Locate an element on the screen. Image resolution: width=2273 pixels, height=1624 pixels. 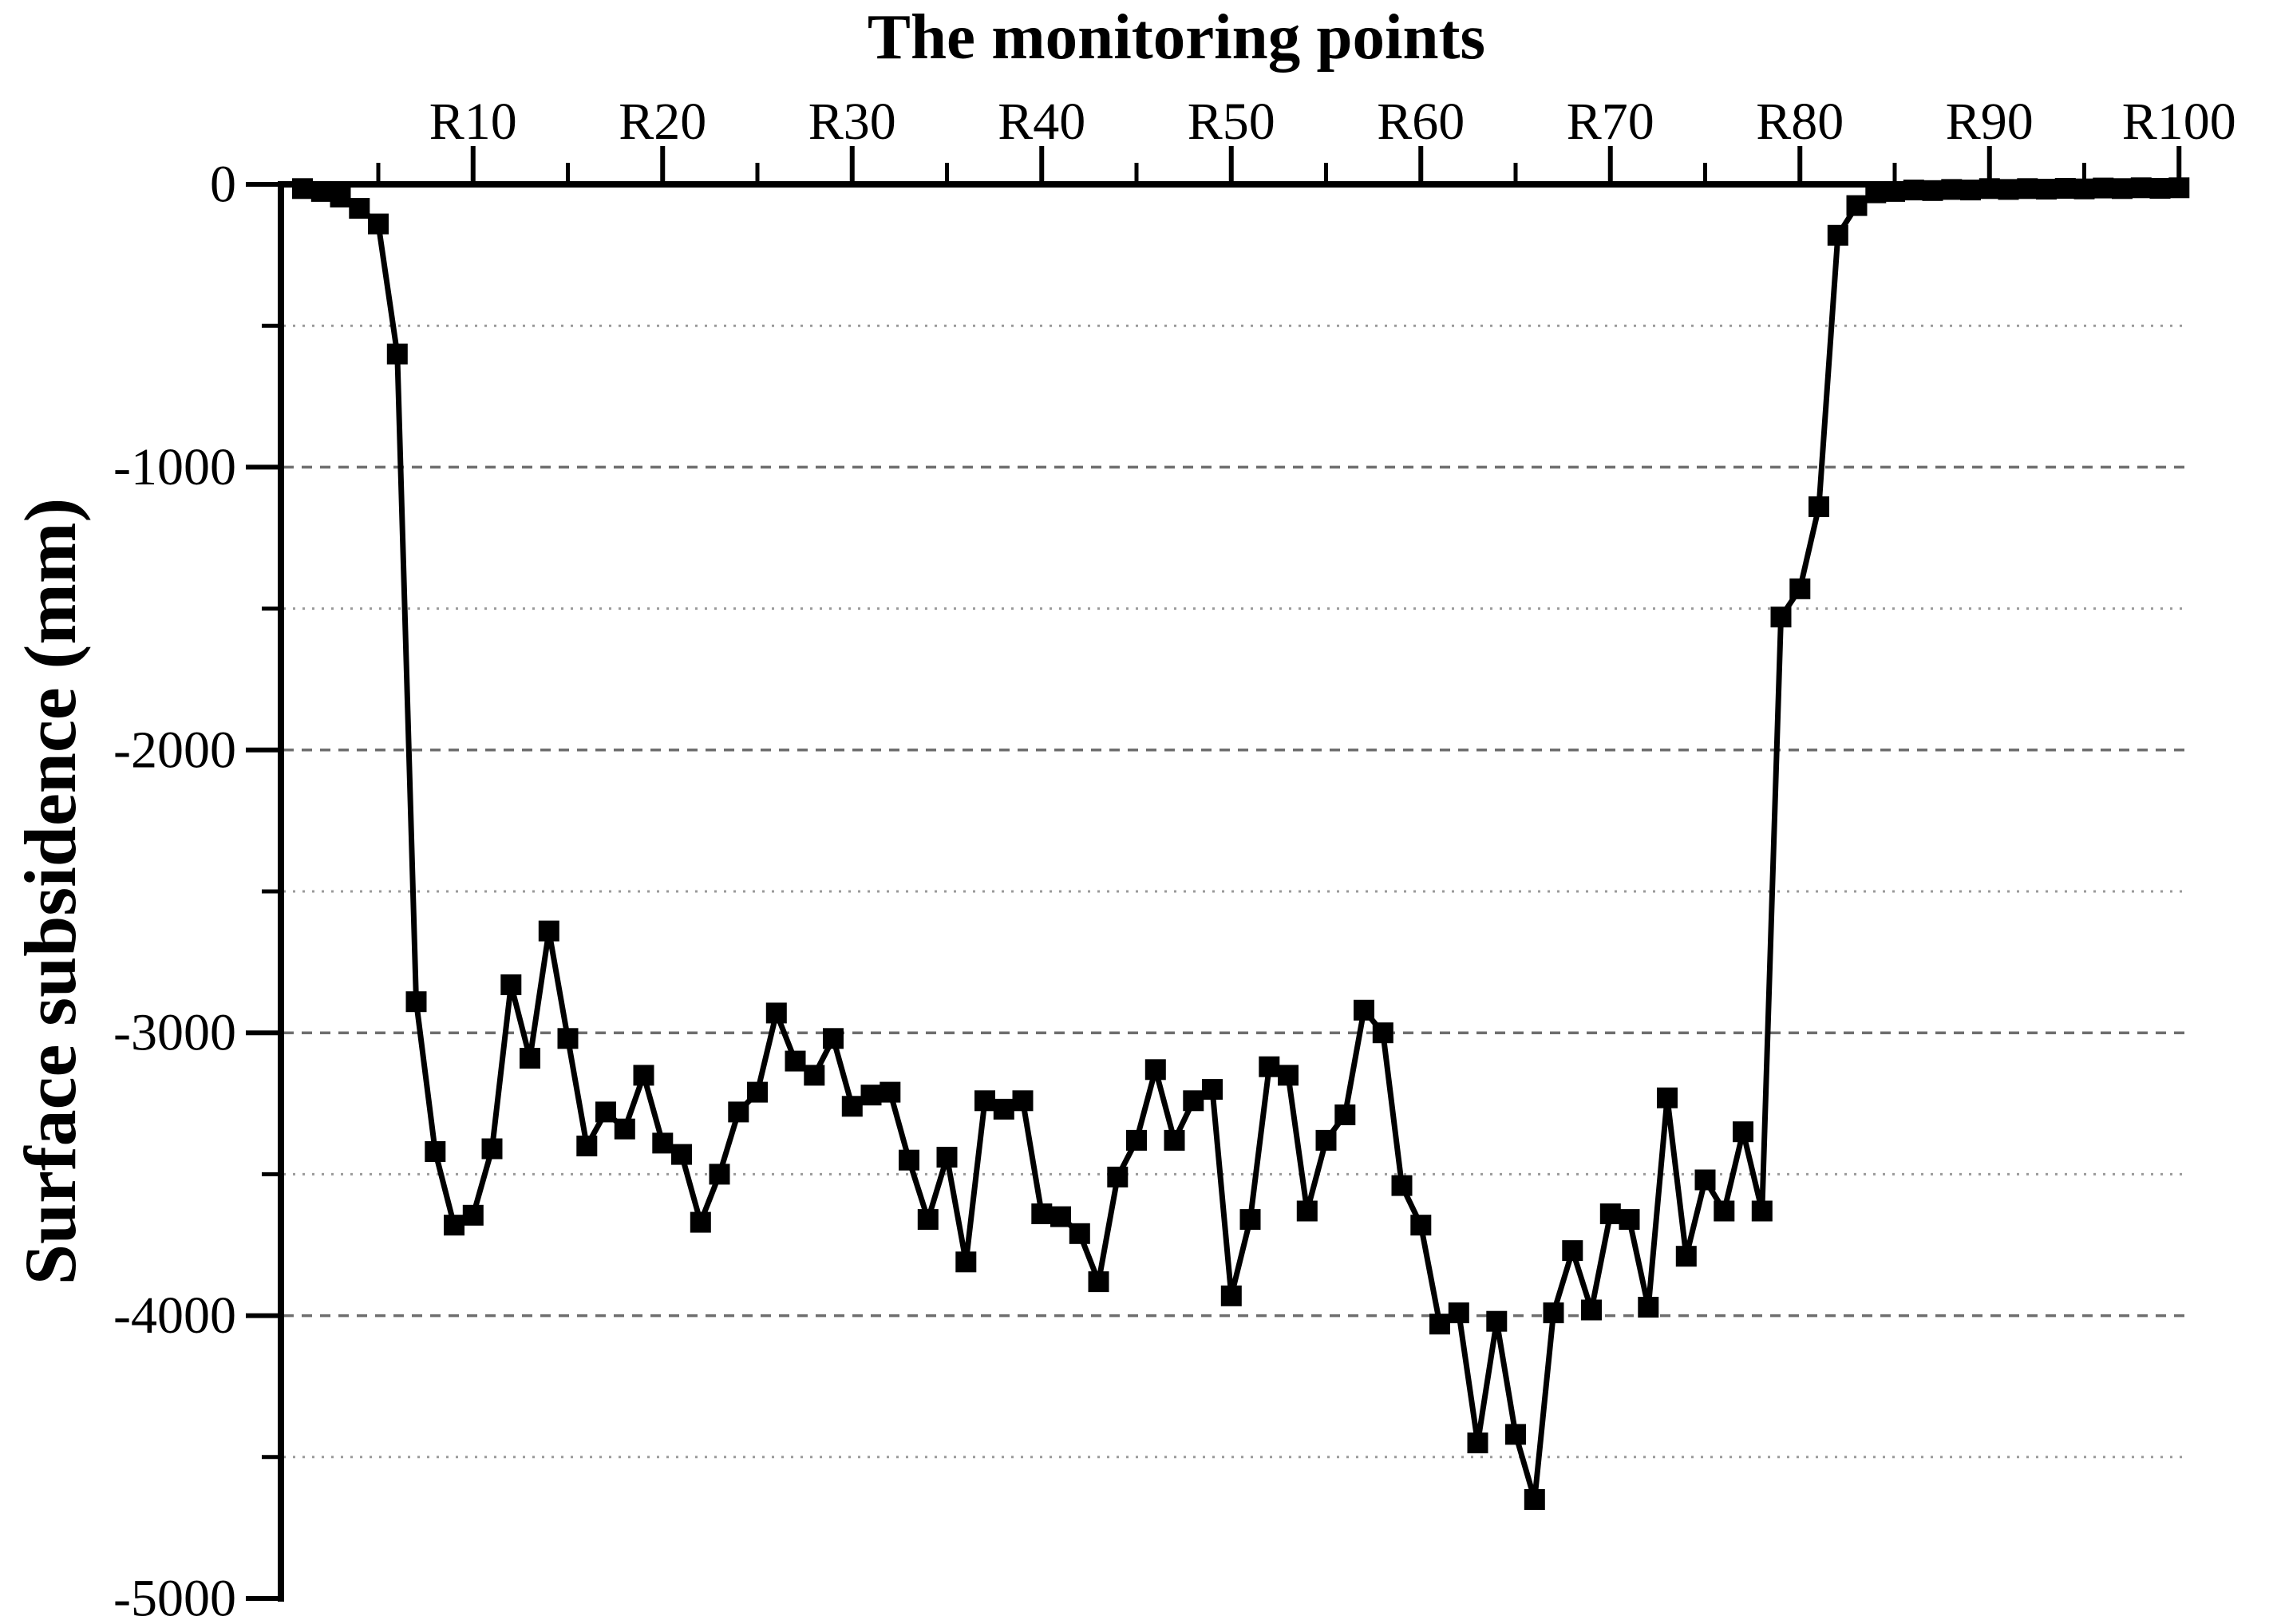
y-tick-label: -4000 is located at coordinates (174, 1315).